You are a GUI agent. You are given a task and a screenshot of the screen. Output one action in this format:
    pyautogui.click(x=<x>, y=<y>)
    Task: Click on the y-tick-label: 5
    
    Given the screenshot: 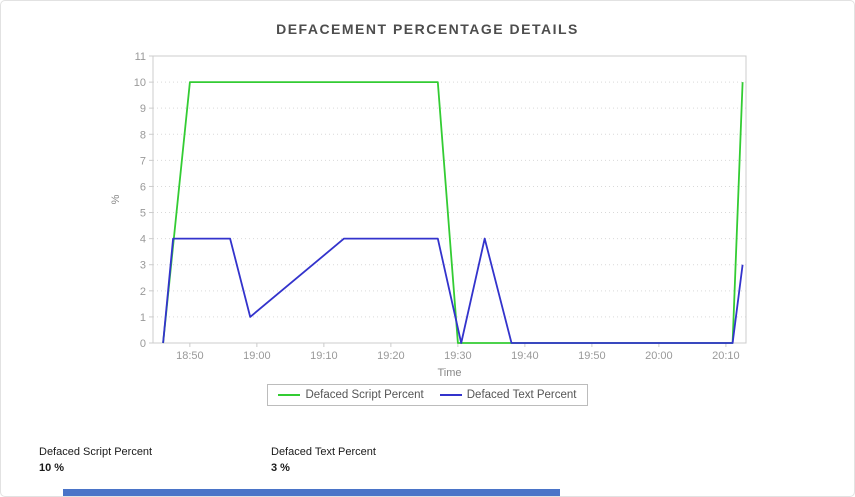 What is the action you would take?
    pyautogui.click(x=143, y=214)
    